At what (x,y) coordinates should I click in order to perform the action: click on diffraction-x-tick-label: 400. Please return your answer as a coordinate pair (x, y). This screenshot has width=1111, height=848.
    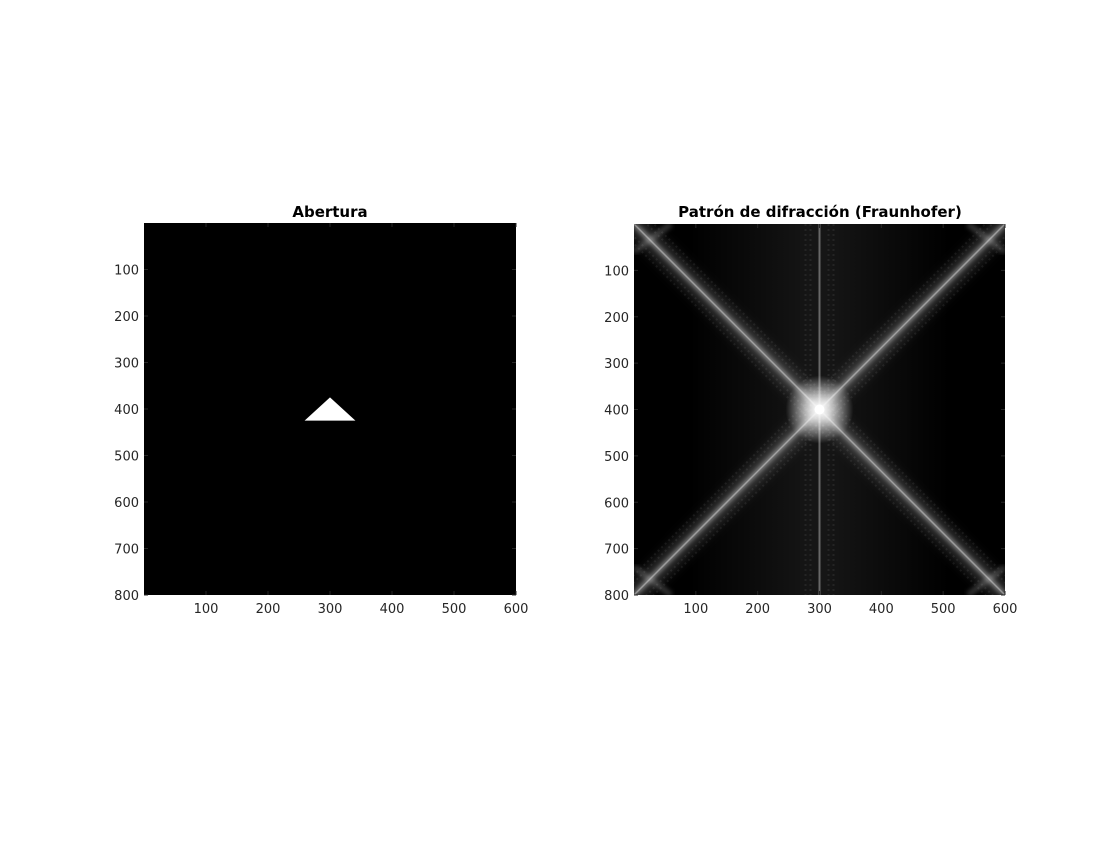
    Looking at the image, I should click on (881, 609).